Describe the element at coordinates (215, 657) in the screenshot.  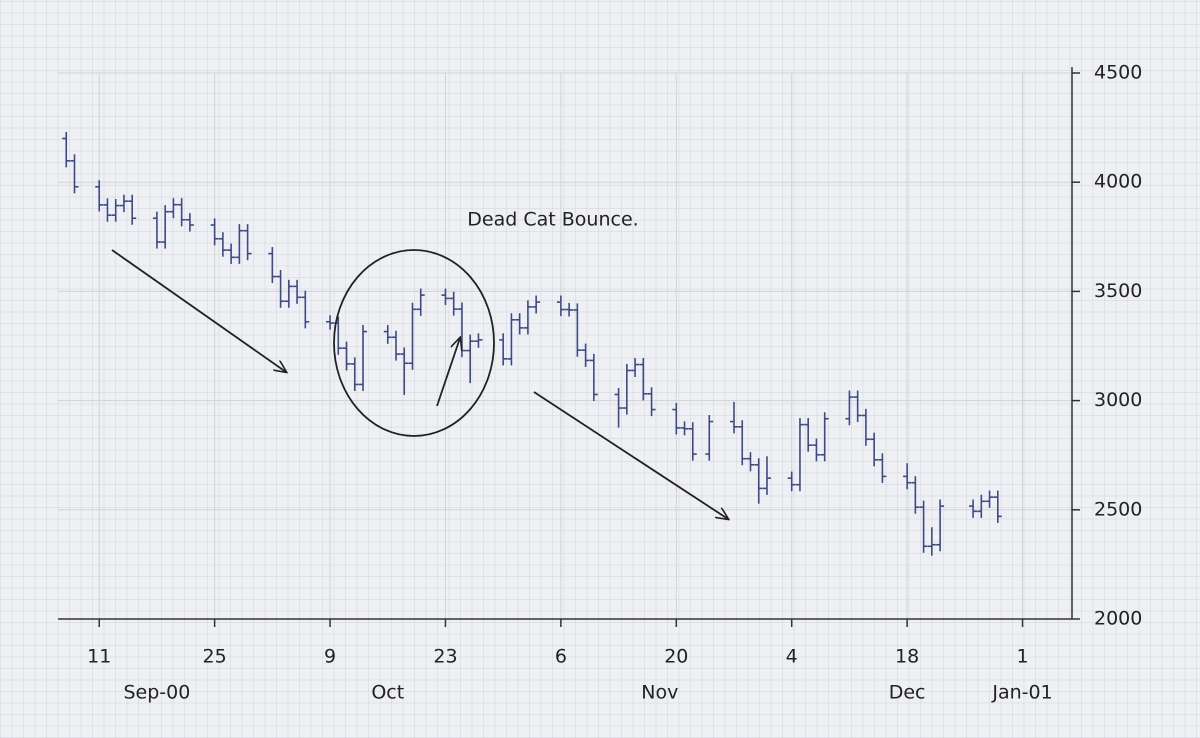
I see `x-tick-label: 25` at that location.